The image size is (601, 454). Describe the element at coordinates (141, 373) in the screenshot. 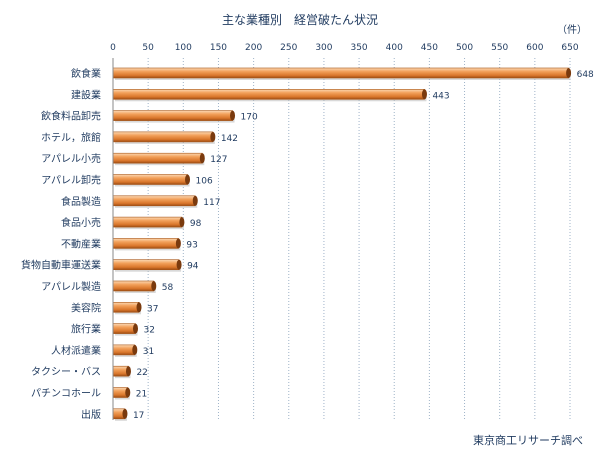

I see `data-label: 22` at that location.